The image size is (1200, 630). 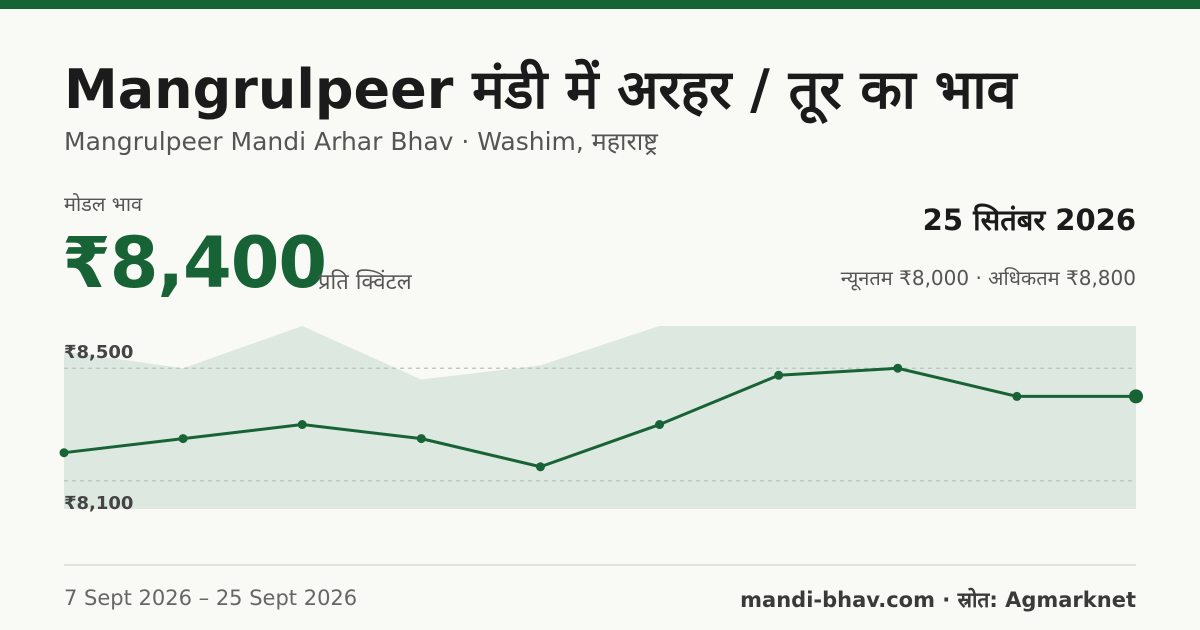 What do you see at coordinates (103, 204) in the screenshot?
I see `modal-price-label: मोडल भाव` at bounding box center [103, 204].